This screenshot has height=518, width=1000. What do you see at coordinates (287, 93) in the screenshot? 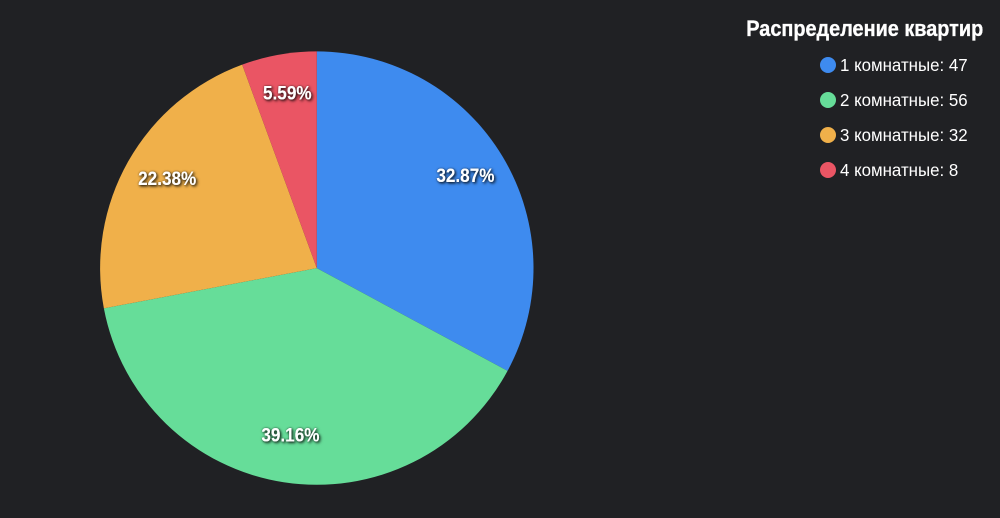
I see `svg-text: 5.59%` at bounding box center [287, 93].